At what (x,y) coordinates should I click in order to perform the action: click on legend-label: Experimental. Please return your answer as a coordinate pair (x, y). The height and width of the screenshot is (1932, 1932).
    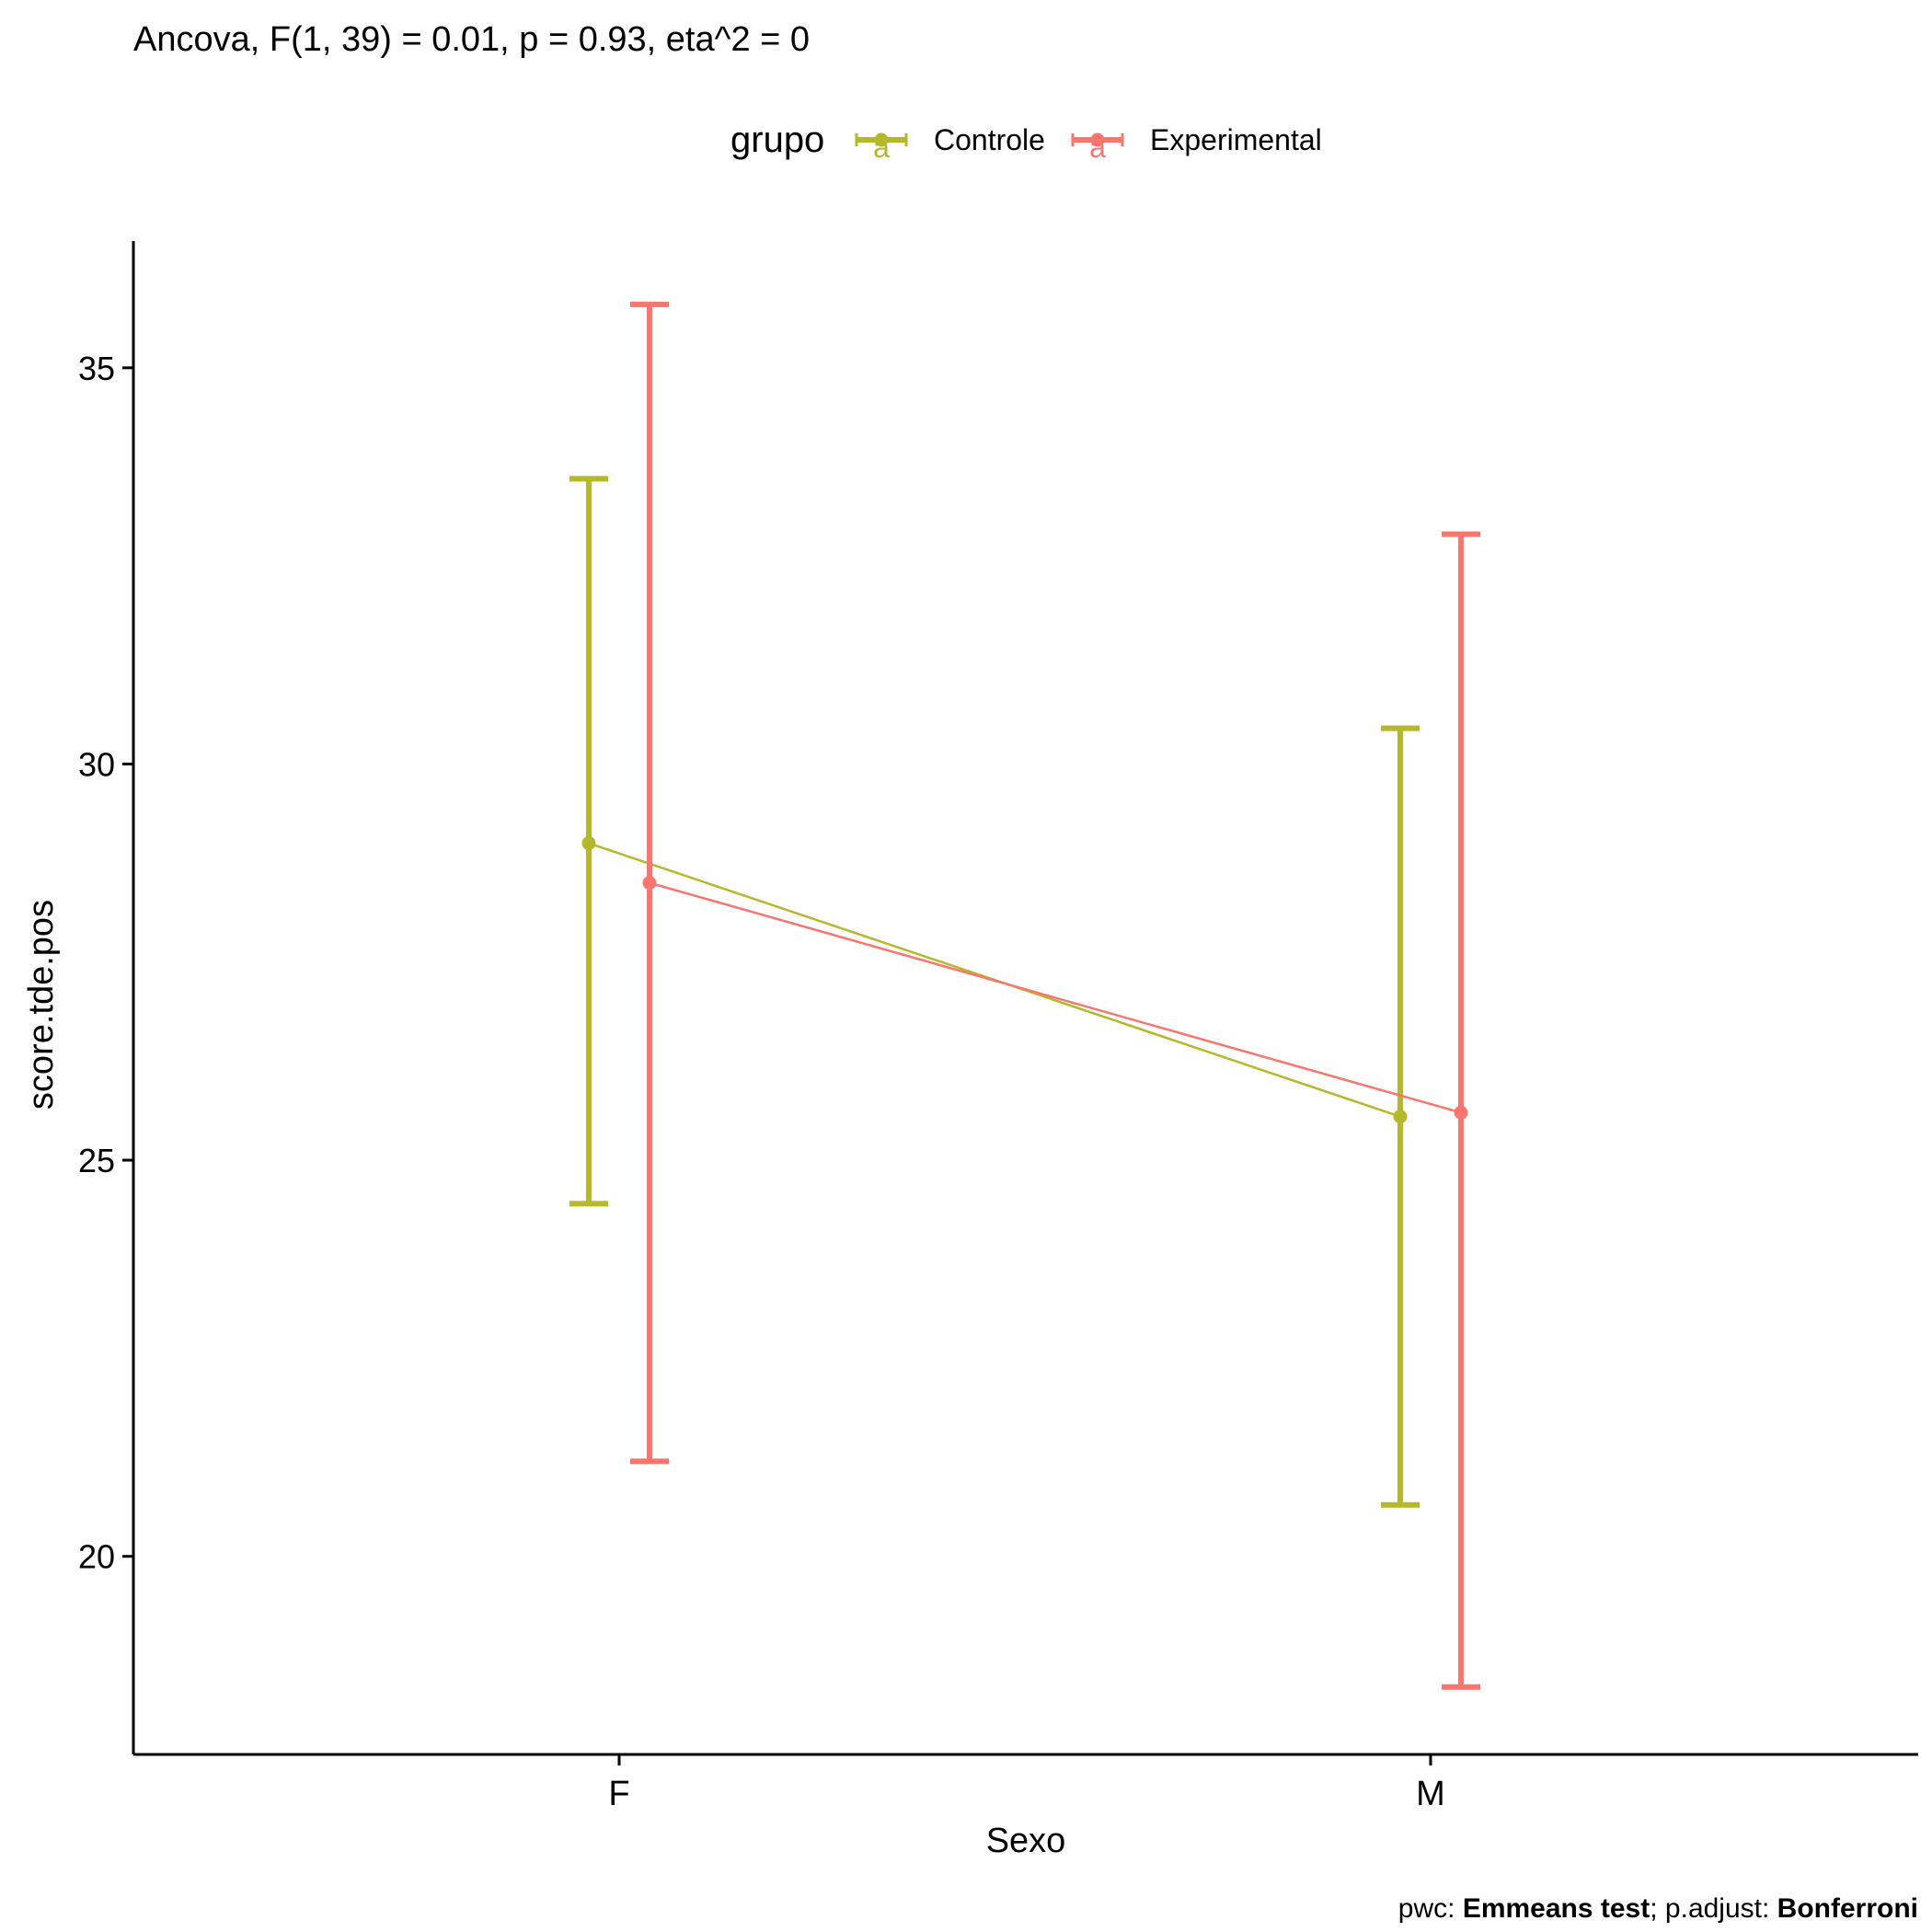
    Looking at the image, I should click on (1236, 139).